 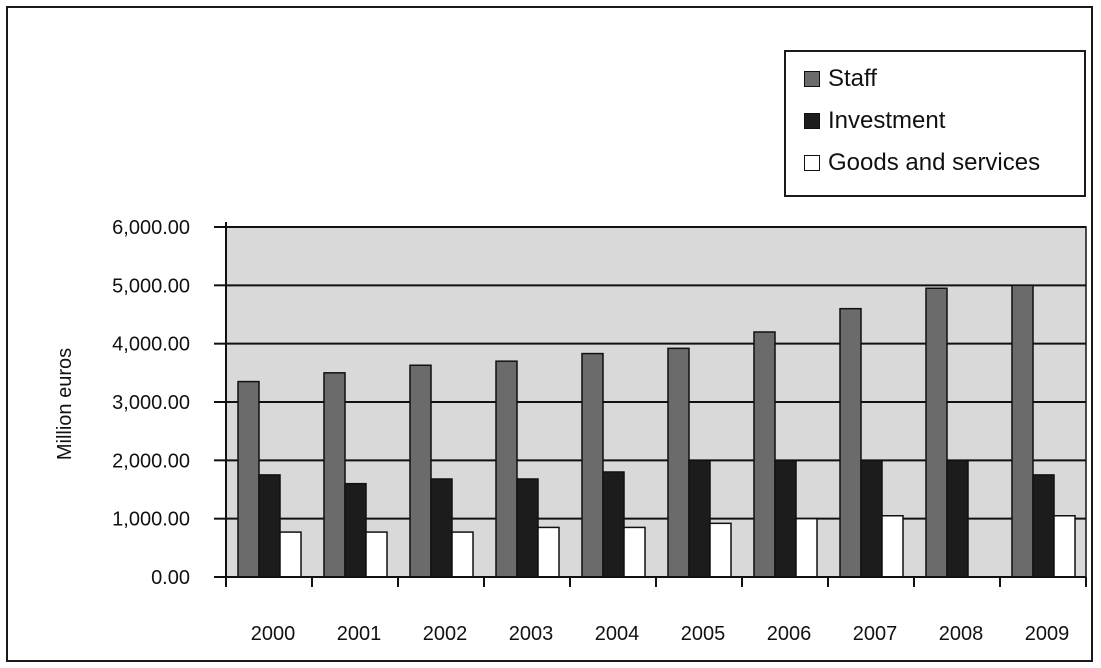 What do you see at coordinates (875, 634) in the screenshot?
I see `x-tick-label: 2007` at bounding box center [875, 634].